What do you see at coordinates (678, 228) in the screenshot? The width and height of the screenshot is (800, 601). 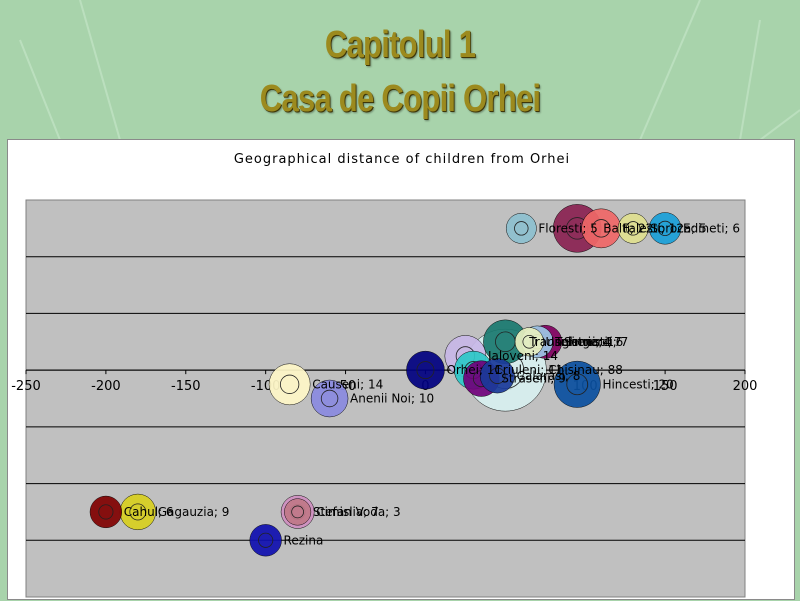 I see `data-label: Soroca; 5` at bounding box center [678, 228].